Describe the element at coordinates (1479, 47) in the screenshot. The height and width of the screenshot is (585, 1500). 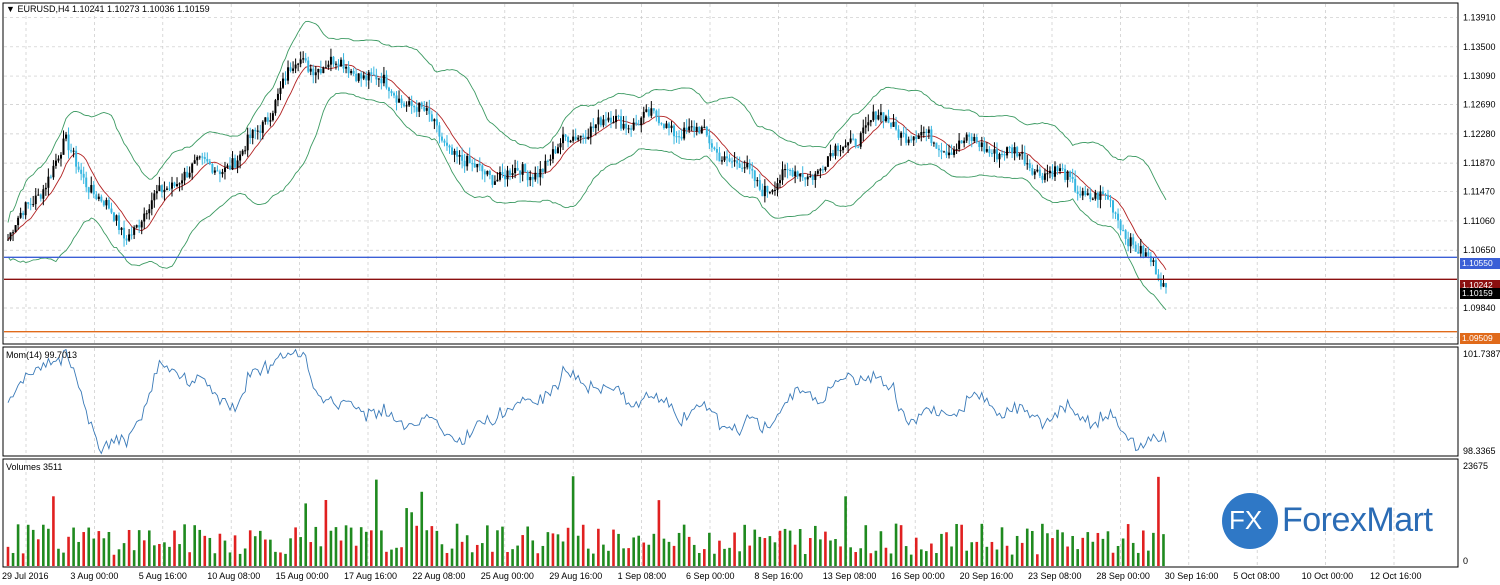
I see `price-tick-label: 1.13500` at that location.